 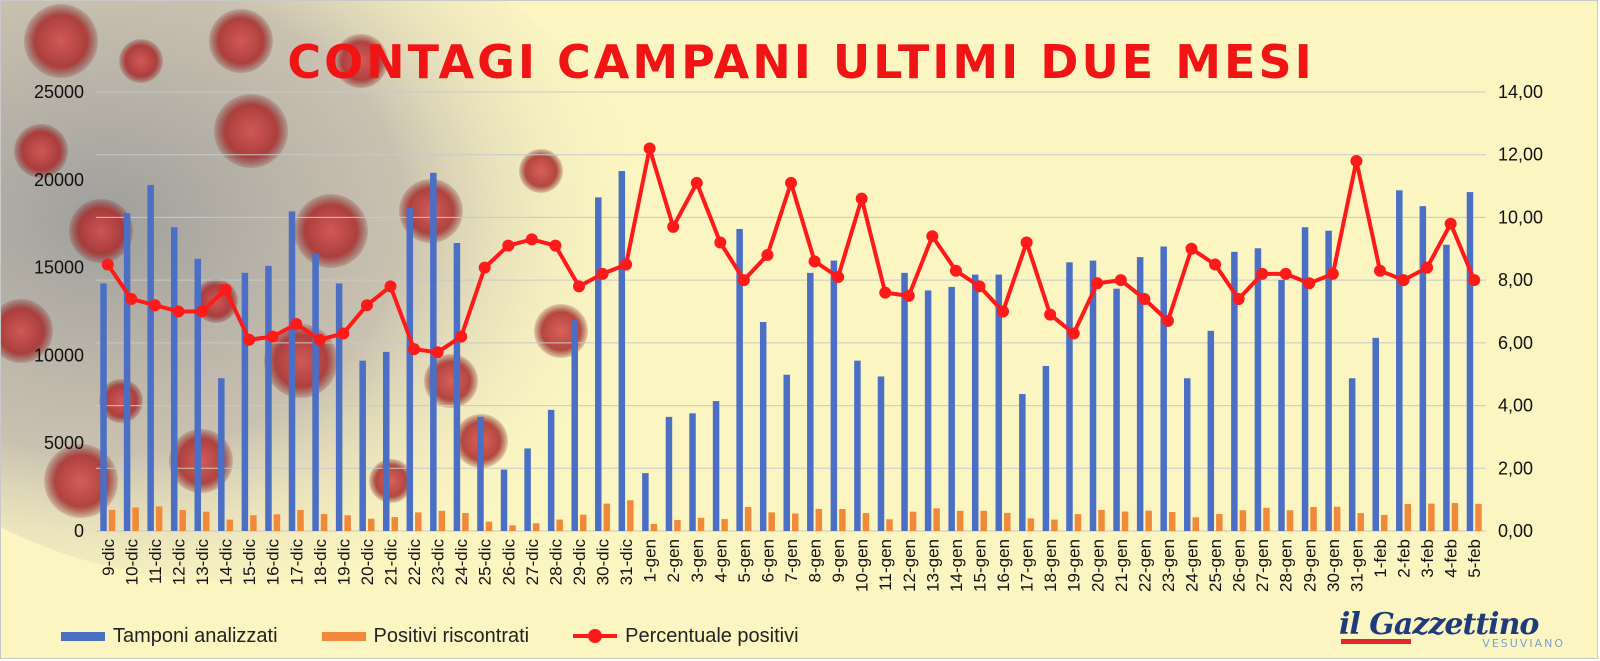 I want to click on x-tick-label: 3-gen, so click(x=697, y=560).